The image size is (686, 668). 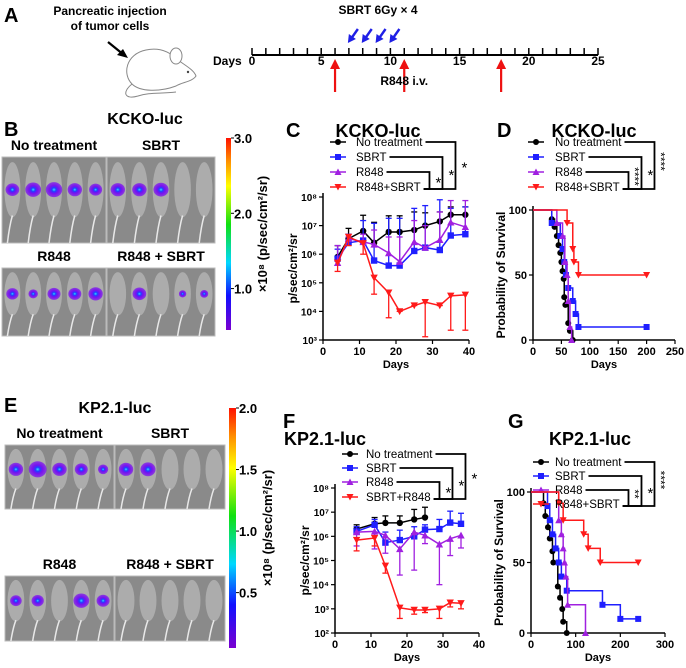 I want to click on x-axis-label: Days, so click(x=396, y=365).